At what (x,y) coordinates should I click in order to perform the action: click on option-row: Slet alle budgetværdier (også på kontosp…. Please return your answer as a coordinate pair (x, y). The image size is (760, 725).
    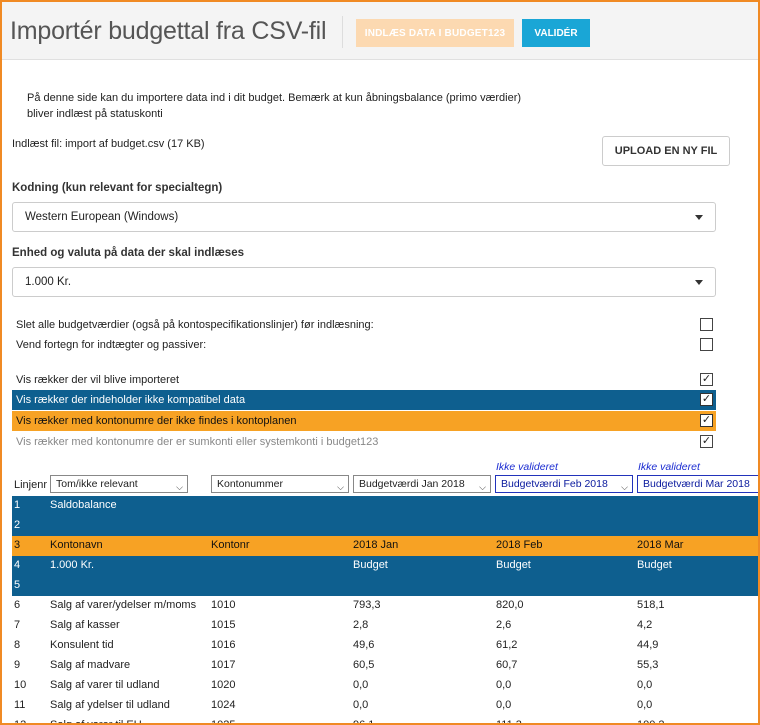
    Looking at the image, I should click on (364, 325).